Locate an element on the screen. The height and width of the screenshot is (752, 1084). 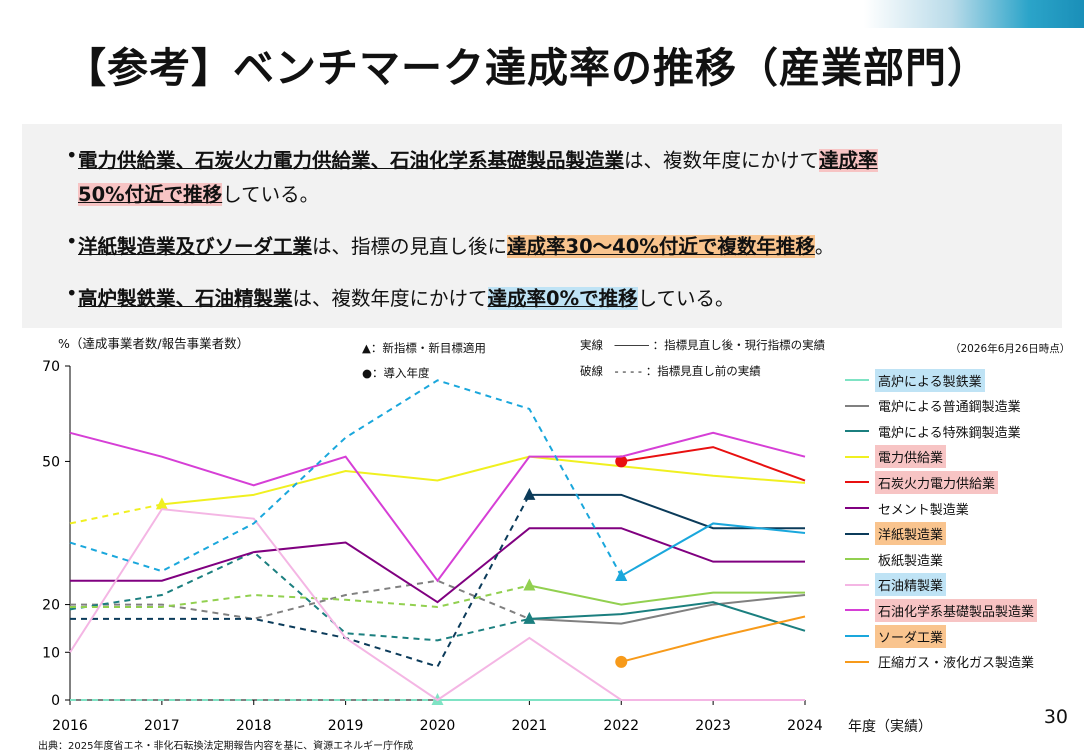
x-tick-label: 2017 is located at coordinates (162, 726).